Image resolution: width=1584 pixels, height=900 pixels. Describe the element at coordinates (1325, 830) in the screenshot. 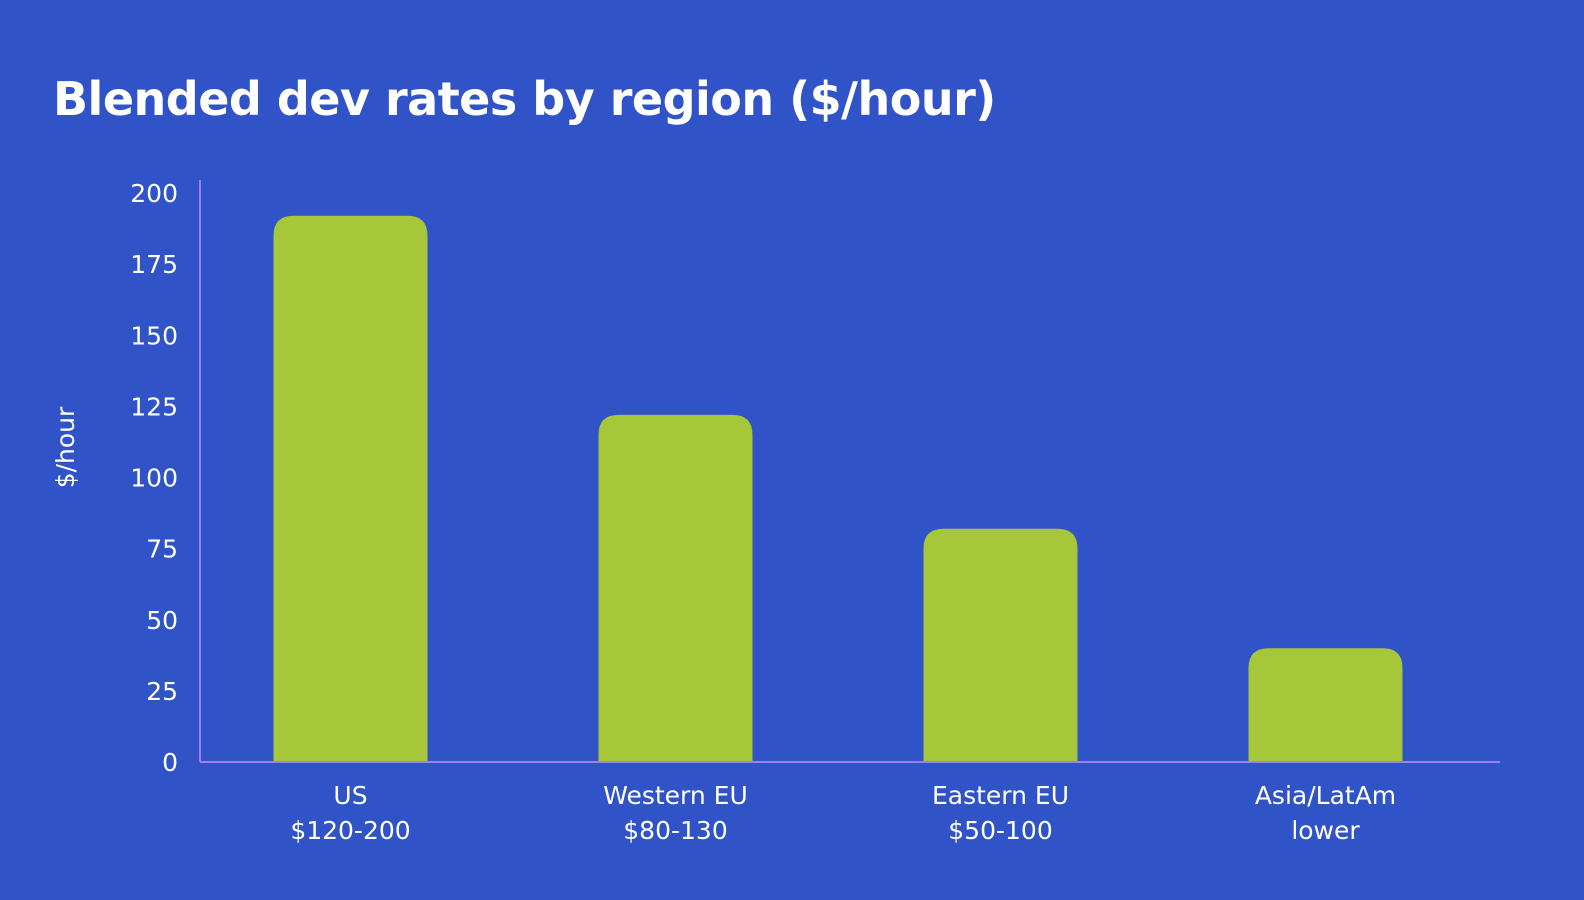

I see `category-sublabel-4: lower` at that location.